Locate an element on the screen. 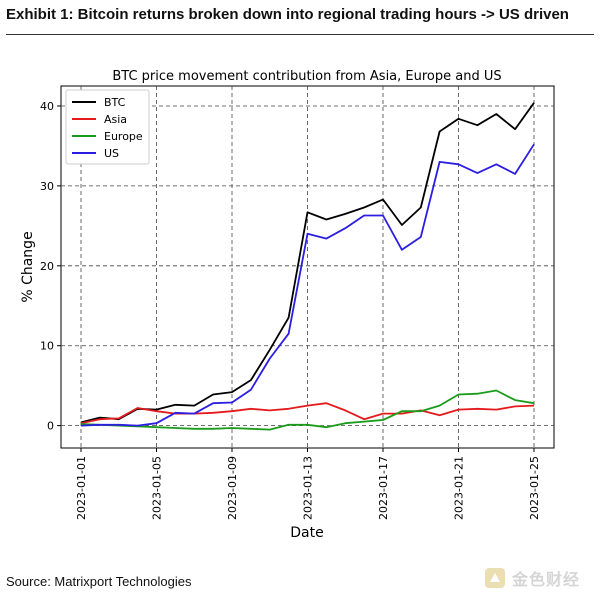 This screenshot has width=600, height=597. y-tick-label: 10 is located at coordinates (47, 346).